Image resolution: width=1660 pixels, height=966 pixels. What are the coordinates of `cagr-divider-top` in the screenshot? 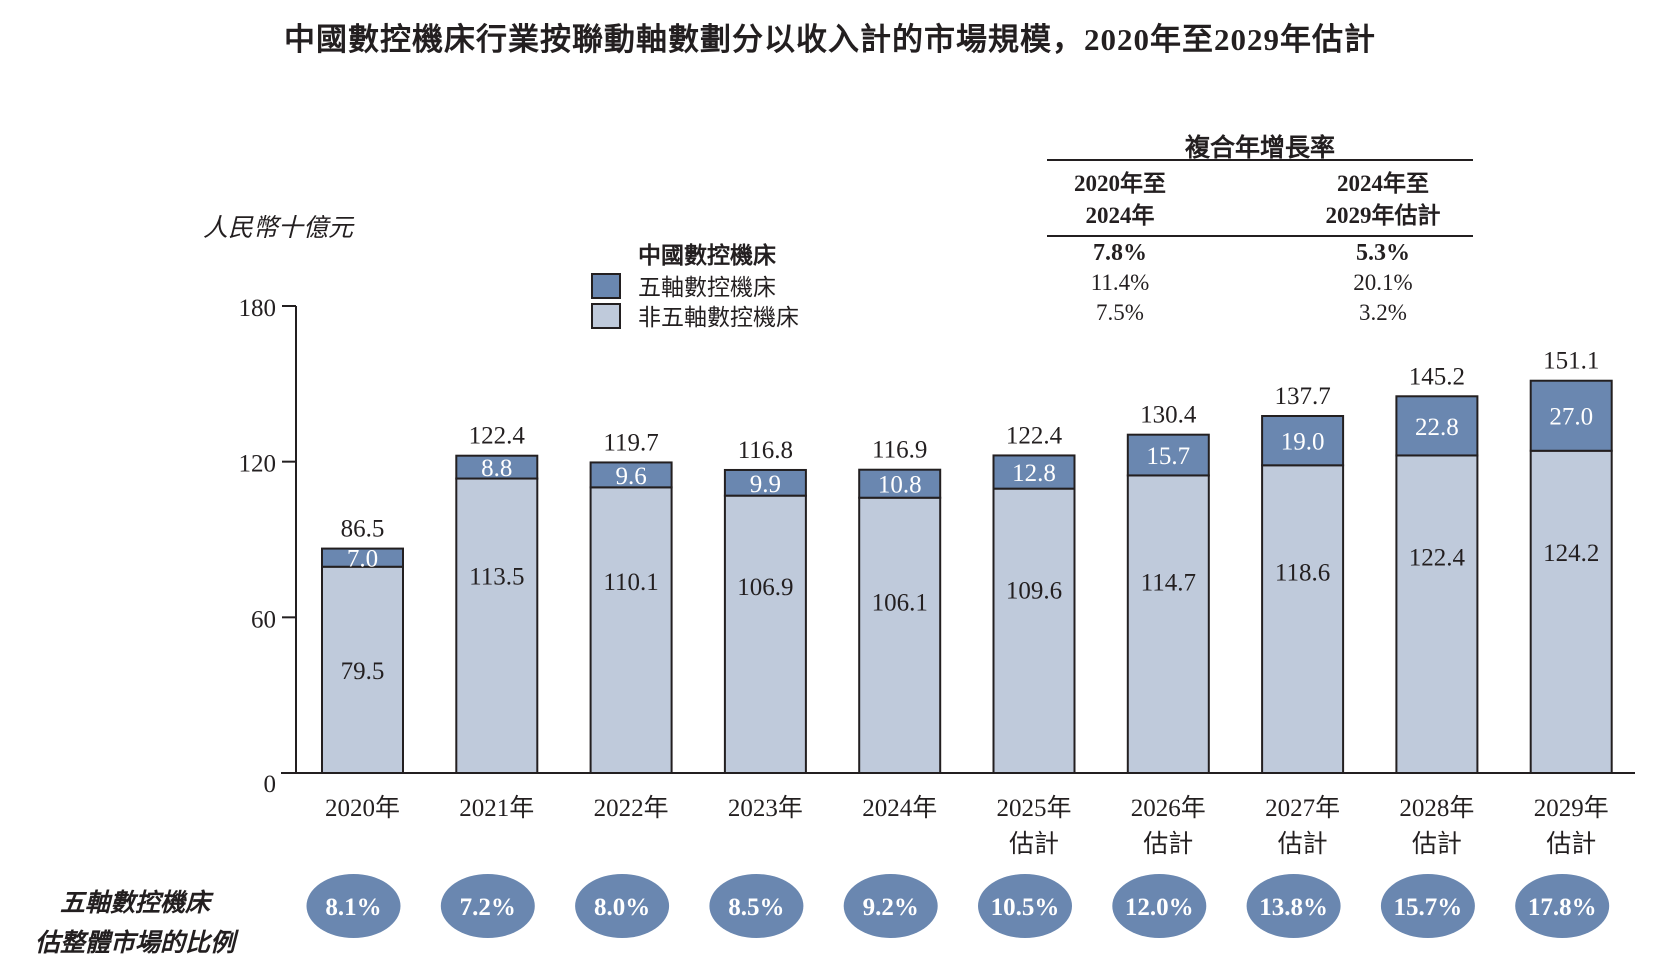 It's located at (1260, 160).